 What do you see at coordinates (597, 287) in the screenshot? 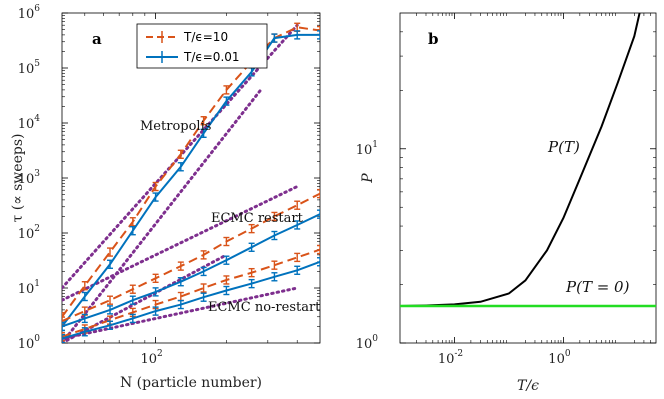
I see `curve-label-p-zero: P(T = 0)` at bounding box center [597, 287].